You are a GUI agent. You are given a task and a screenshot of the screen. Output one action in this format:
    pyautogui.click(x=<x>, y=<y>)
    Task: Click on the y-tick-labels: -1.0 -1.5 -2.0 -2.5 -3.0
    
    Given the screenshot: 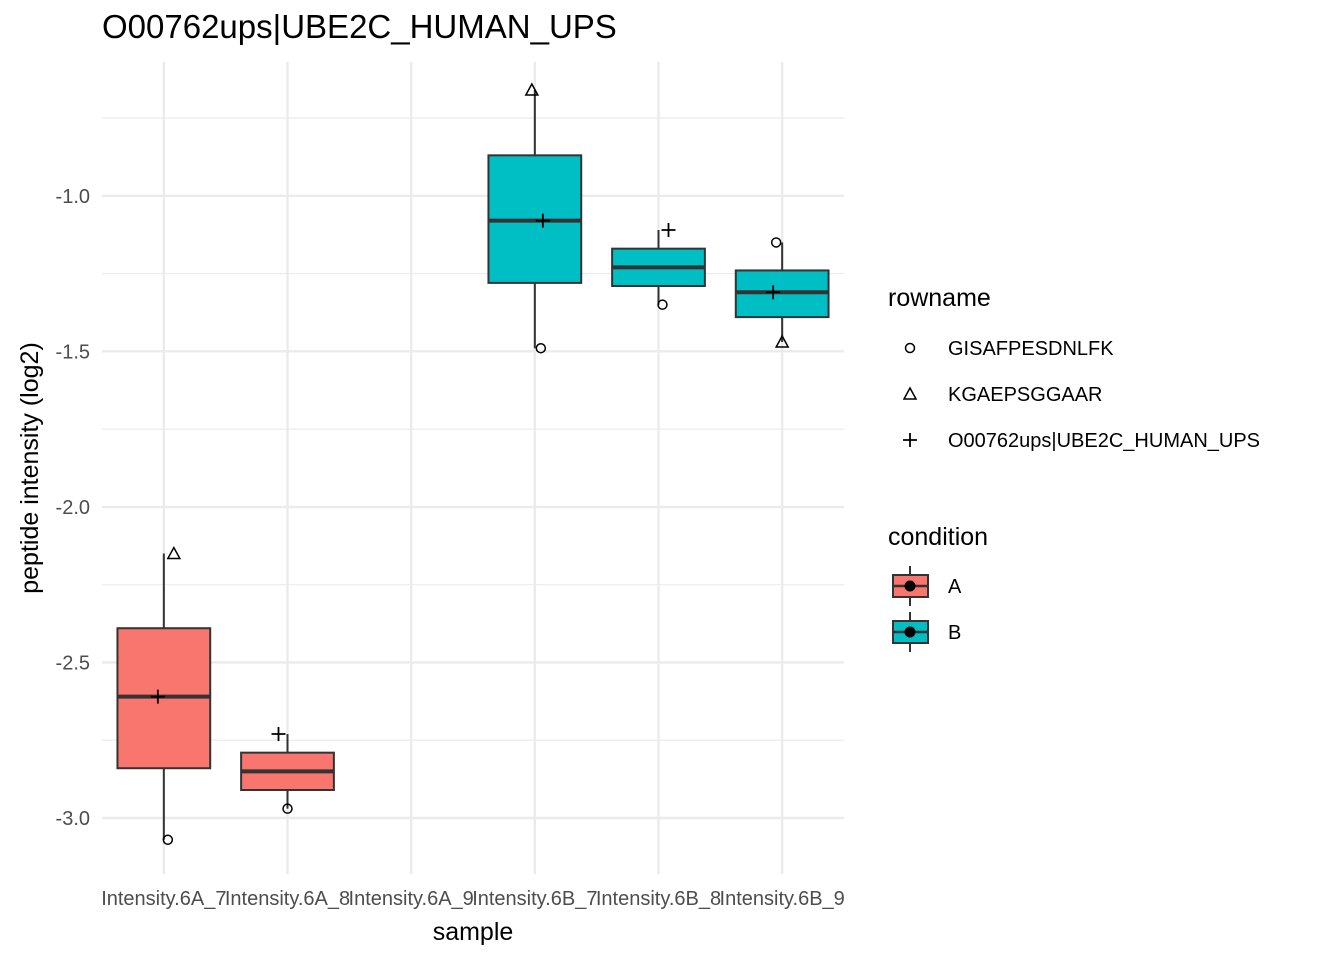 What is the action you would take?
    pyautogui.click(x=73, y=508)
    